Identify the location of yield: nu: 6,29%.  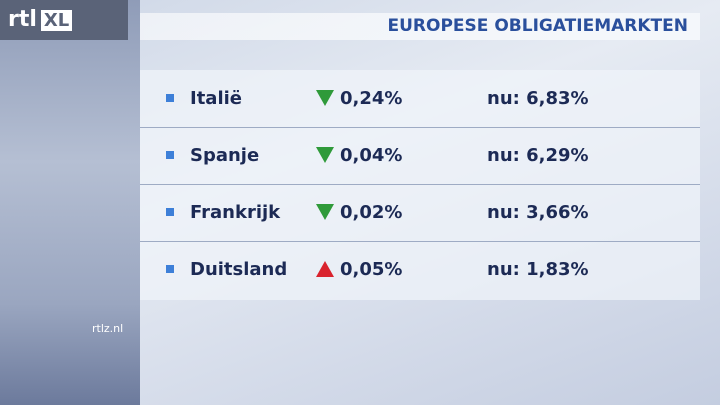
(538, 155).